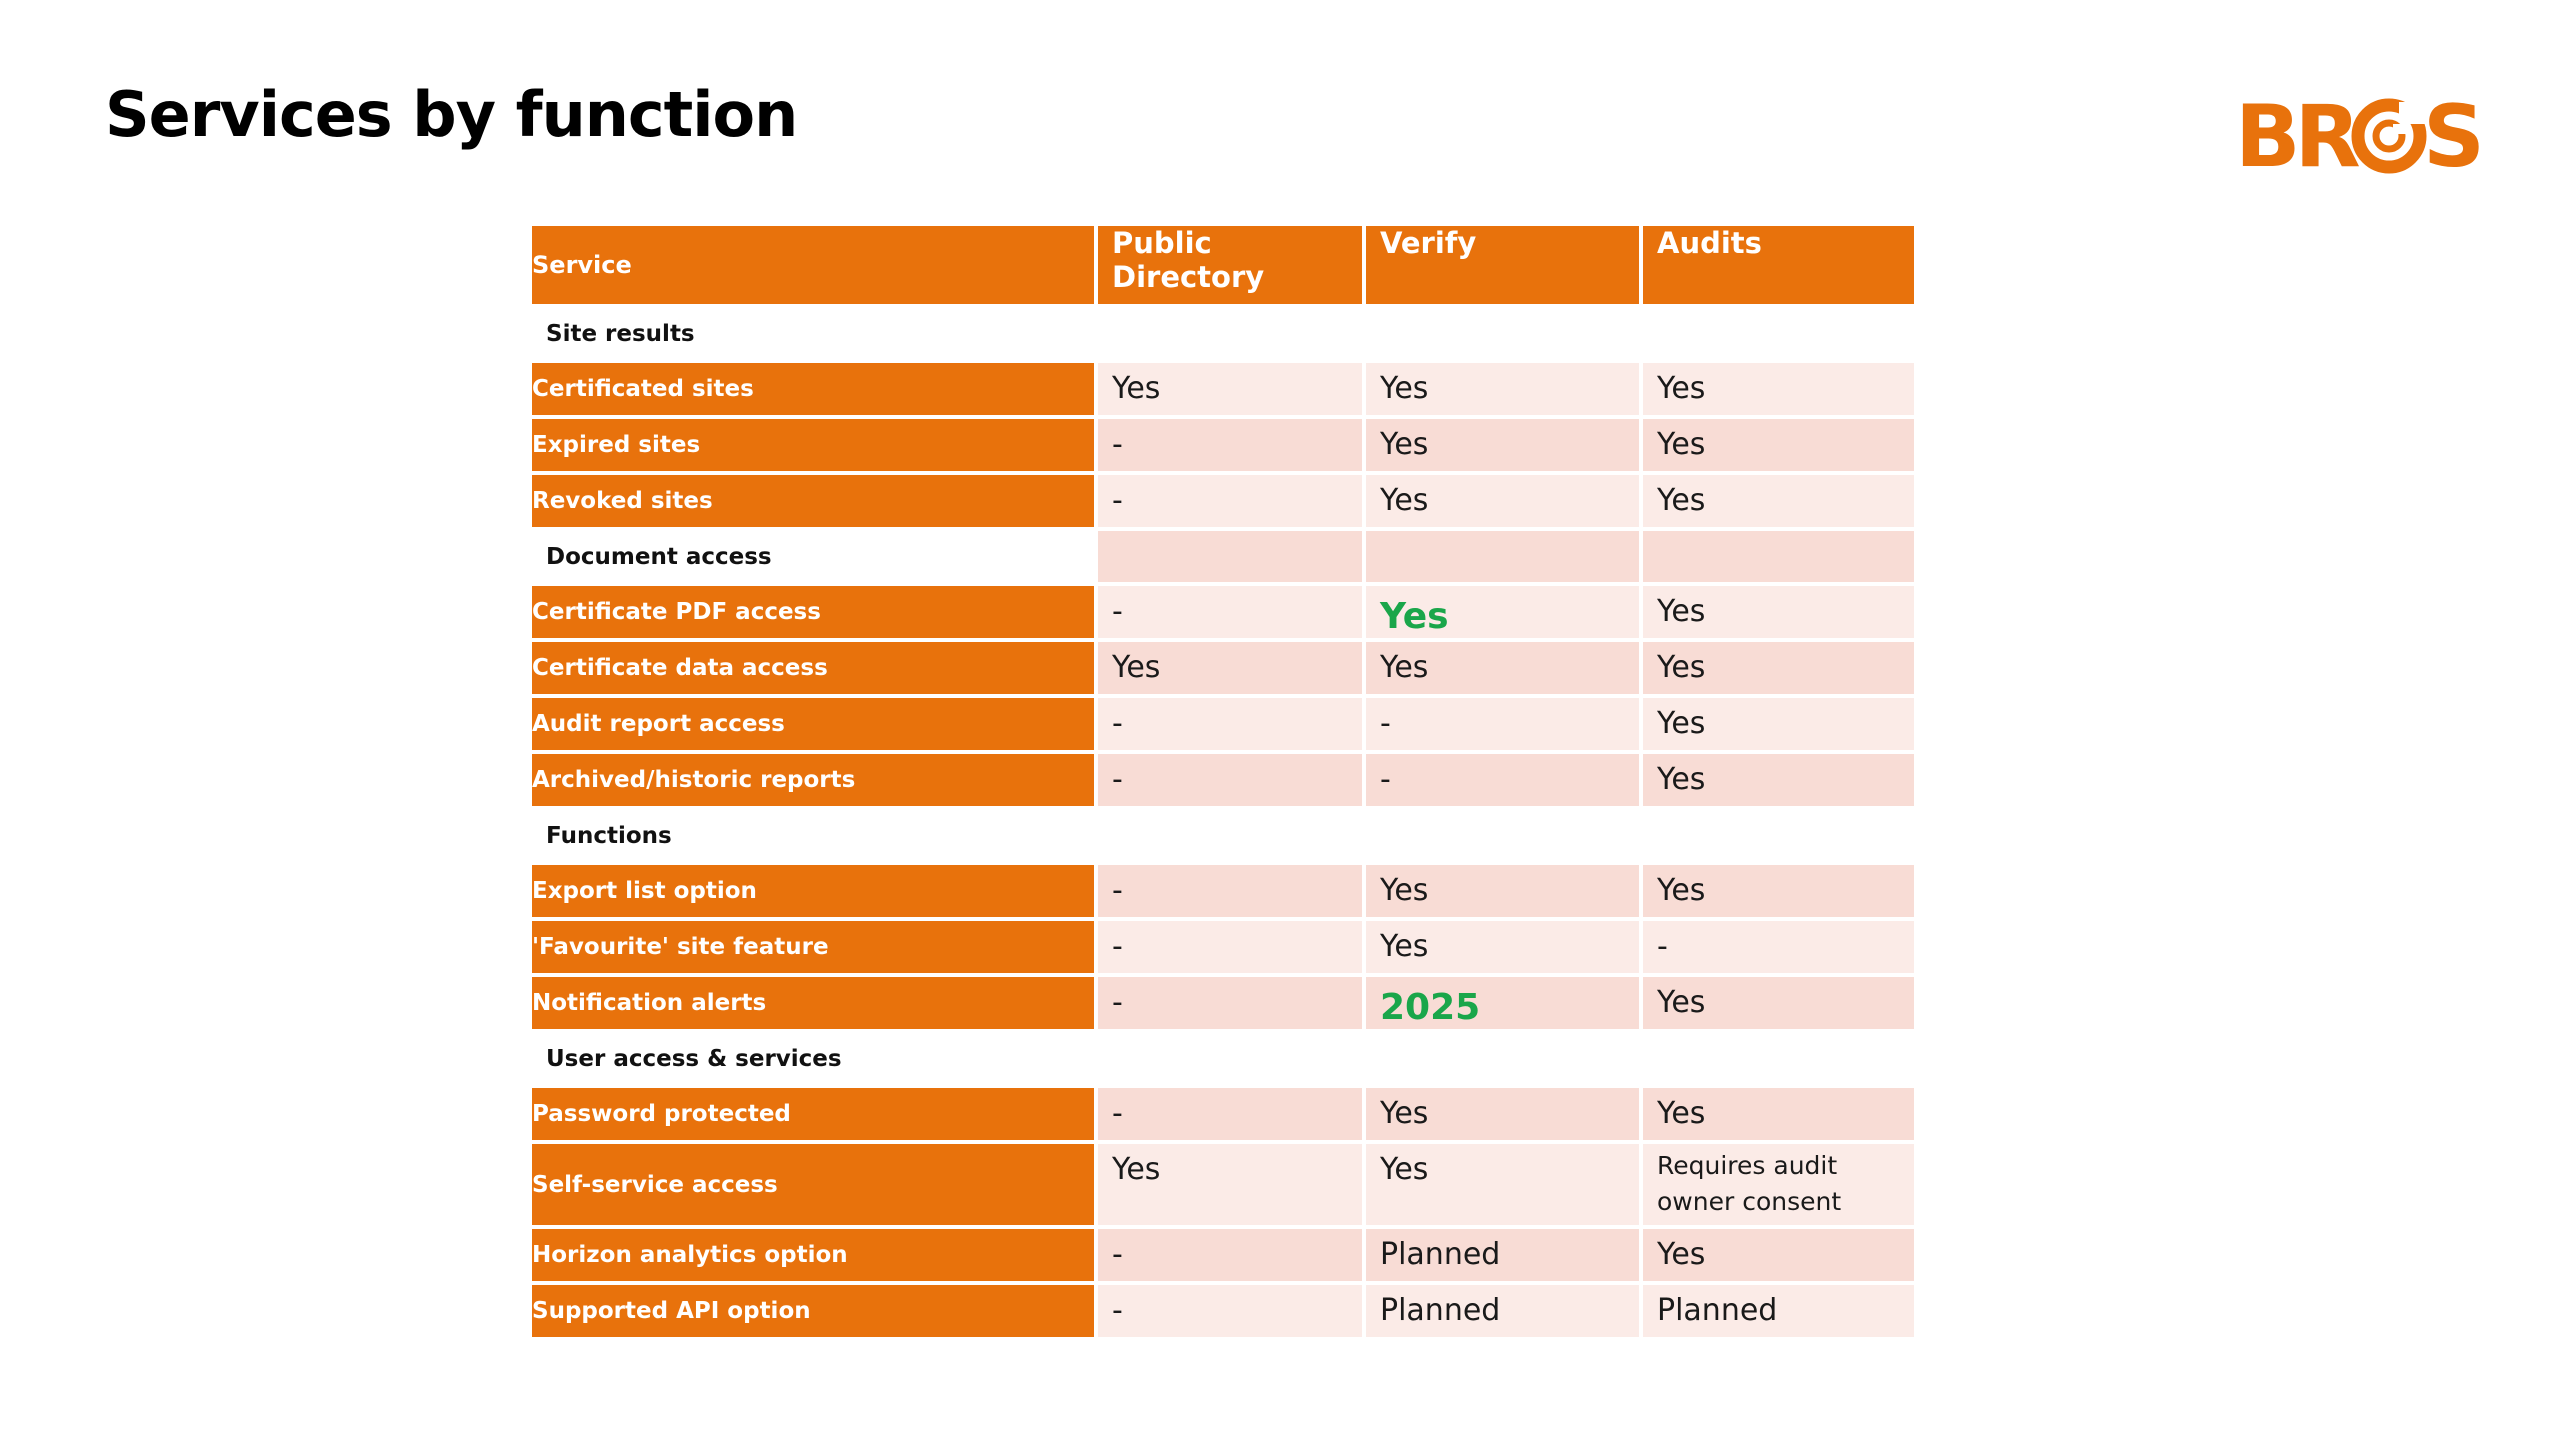 The width and height of the screenshot is (2560, 1440). I want to click on table-row: Archived/historic reports - - Yes, so click(1223, 780).